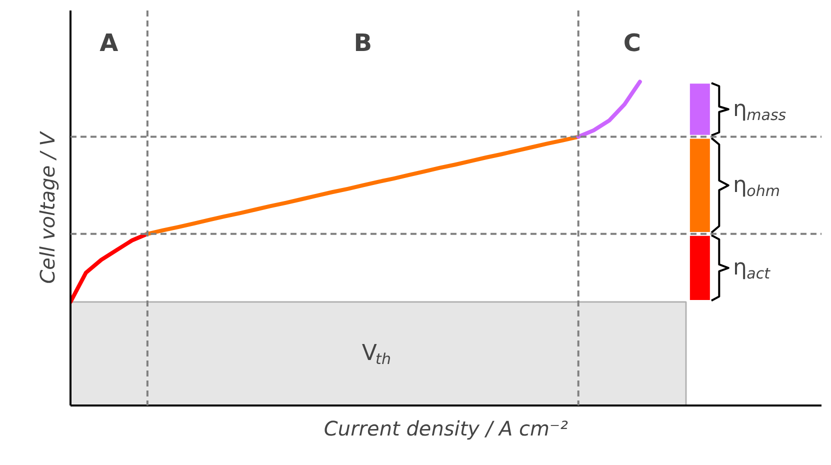 The height and width of the screenshot is (465, 831). I want to click on y-axis-title: Cell voltage / V, so click(48, 207).